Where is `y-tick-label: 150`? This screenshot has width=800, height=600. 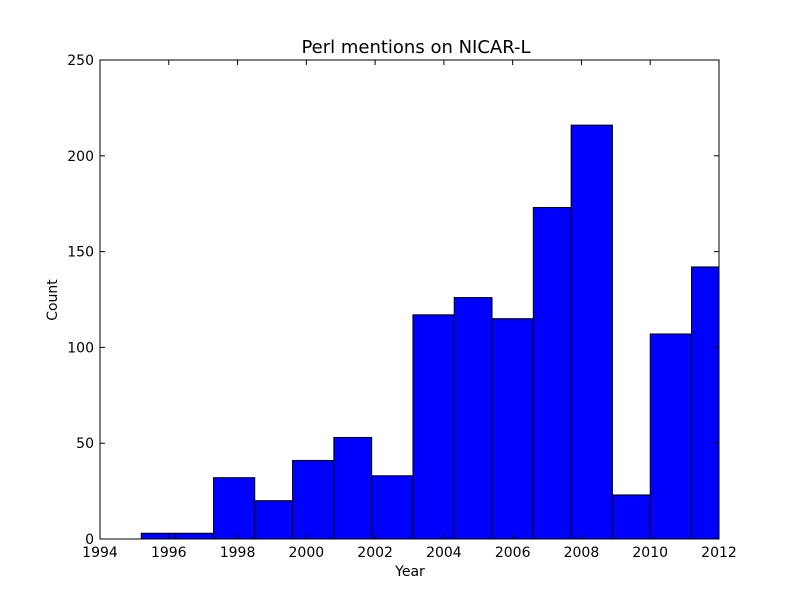
y-tick-label: 150 is located at coordinates (80, 253).